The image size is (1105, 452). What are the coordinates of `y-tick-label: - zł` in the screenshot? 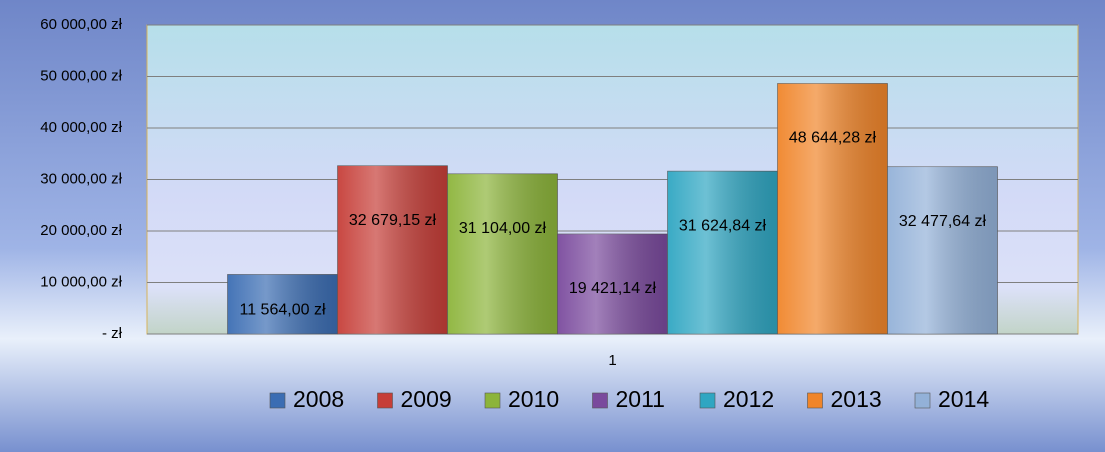 It's located at (112, 333).